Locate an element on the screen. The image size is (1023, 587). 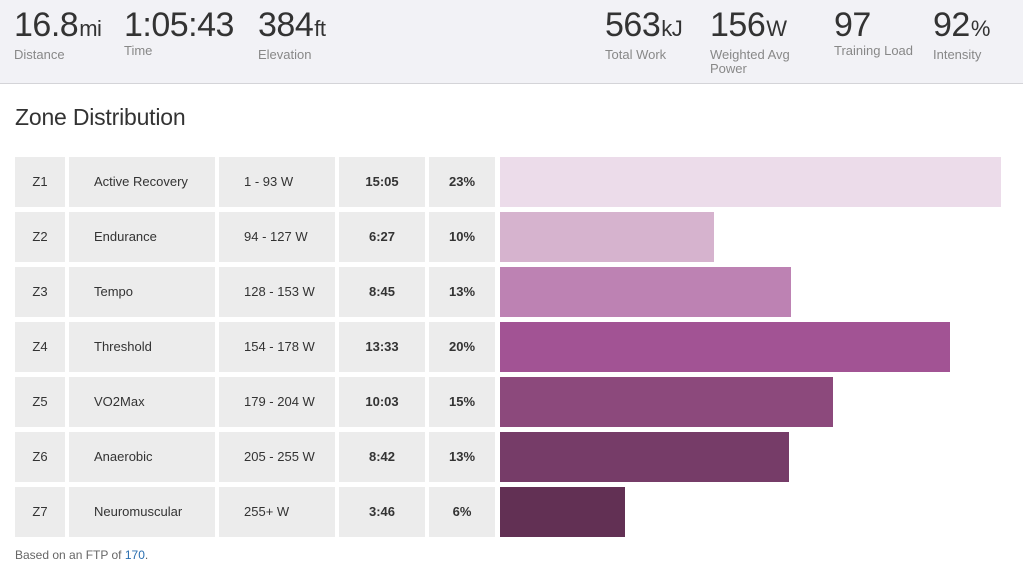
stat-unit: % is located at coordinates (980, 28).